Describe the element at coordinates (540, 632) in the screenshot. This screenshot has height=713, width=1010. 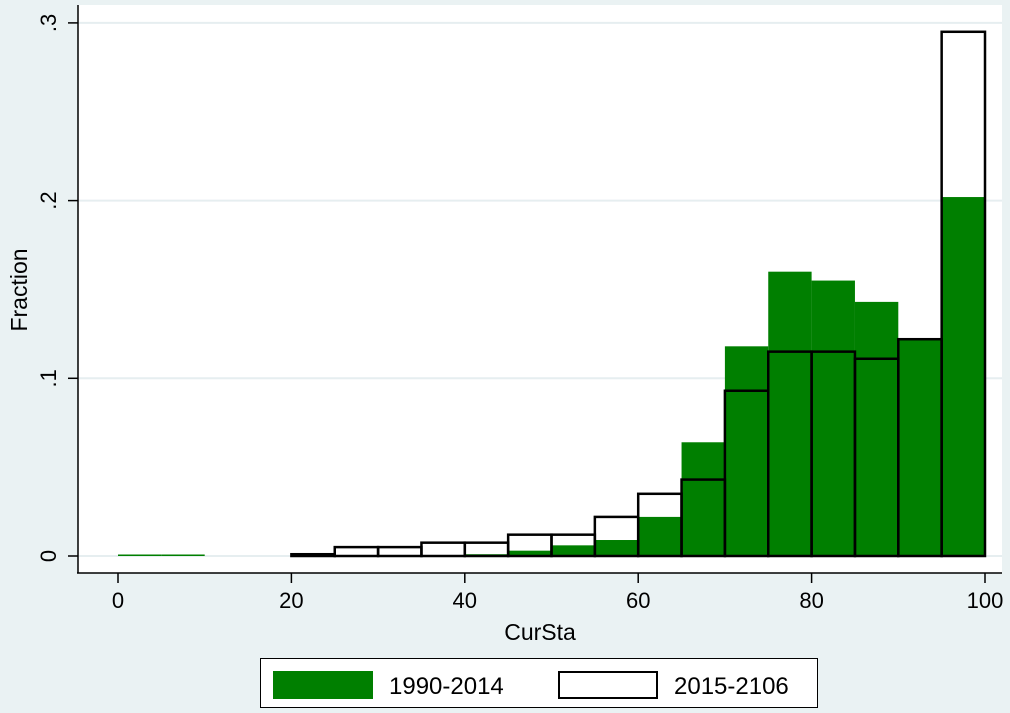
I see `x-axis-title: CurSta` at that location.